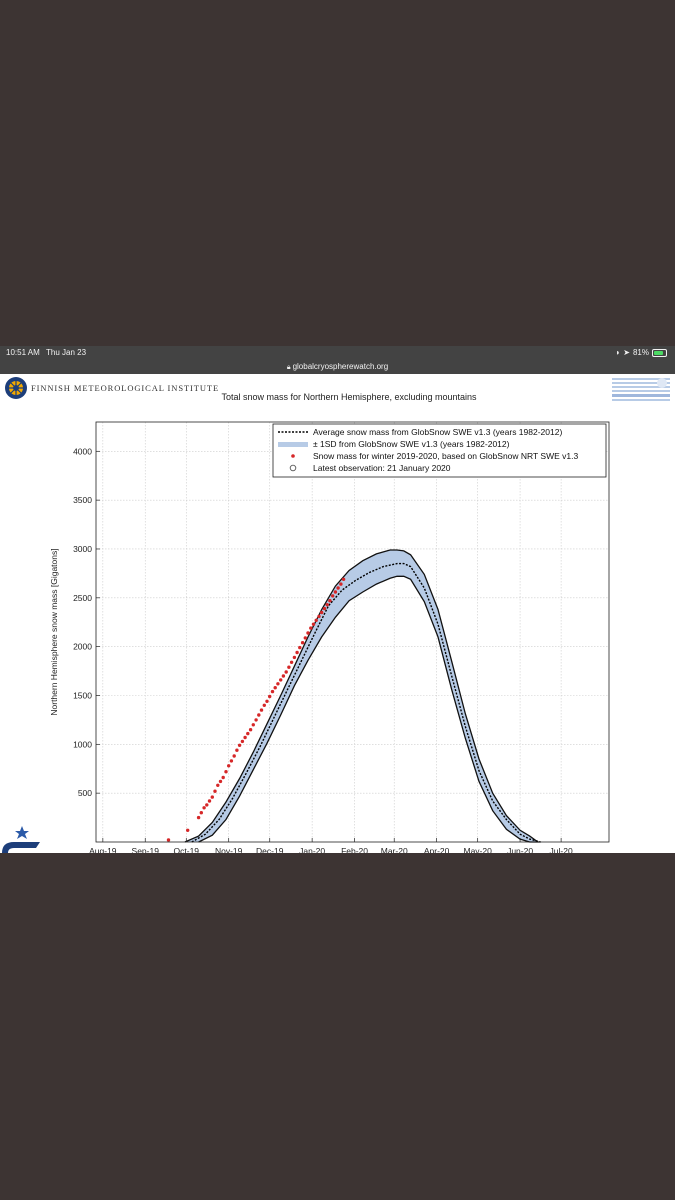 This screenshot has width=675, height=1200. What do you see at coordinates (187, 849) in the screenshot?
I see `x-tick-label: Oct-19` at bounding box center [187, 849].